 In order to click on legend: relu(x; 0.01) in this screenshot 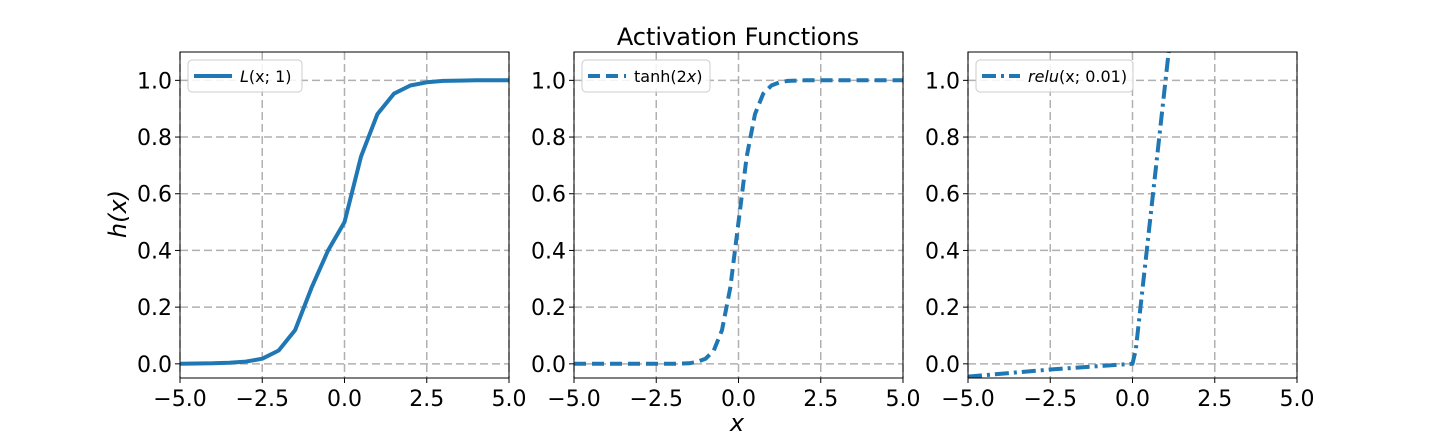, I will do `click(1054, 76)`.